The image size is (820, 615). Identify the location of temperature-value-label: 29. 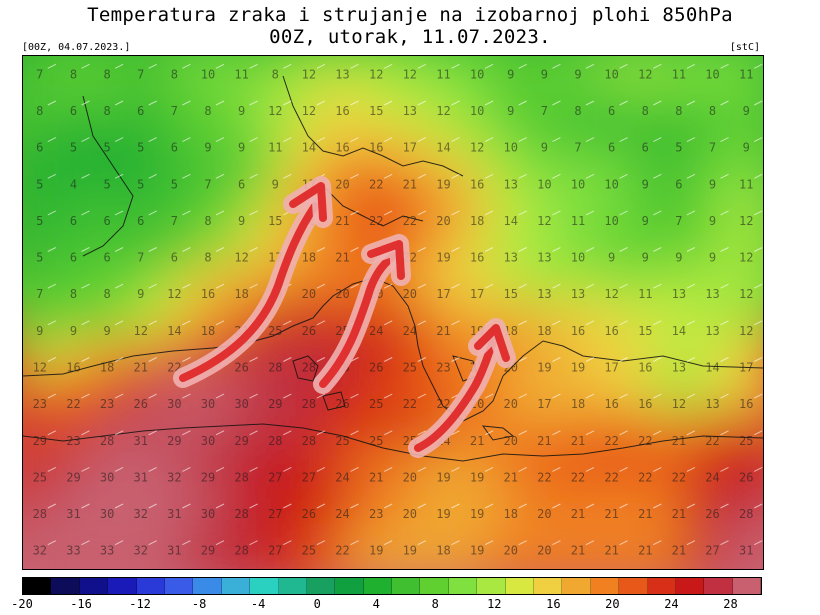
(275, 404).